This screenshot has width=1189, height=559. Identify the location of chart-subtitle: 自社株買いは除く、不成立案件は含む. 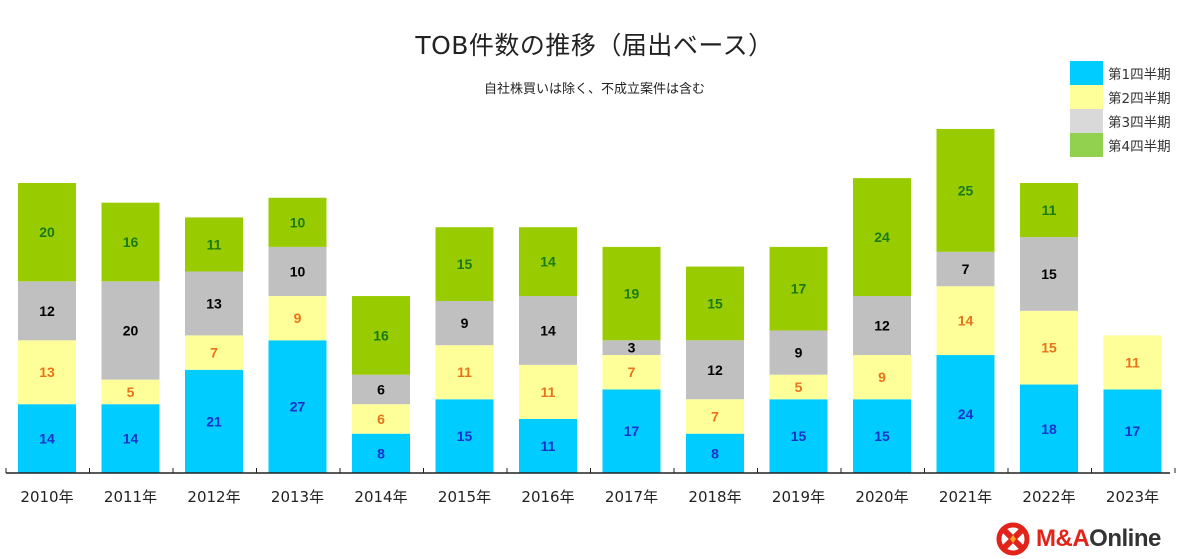
(594, 89).